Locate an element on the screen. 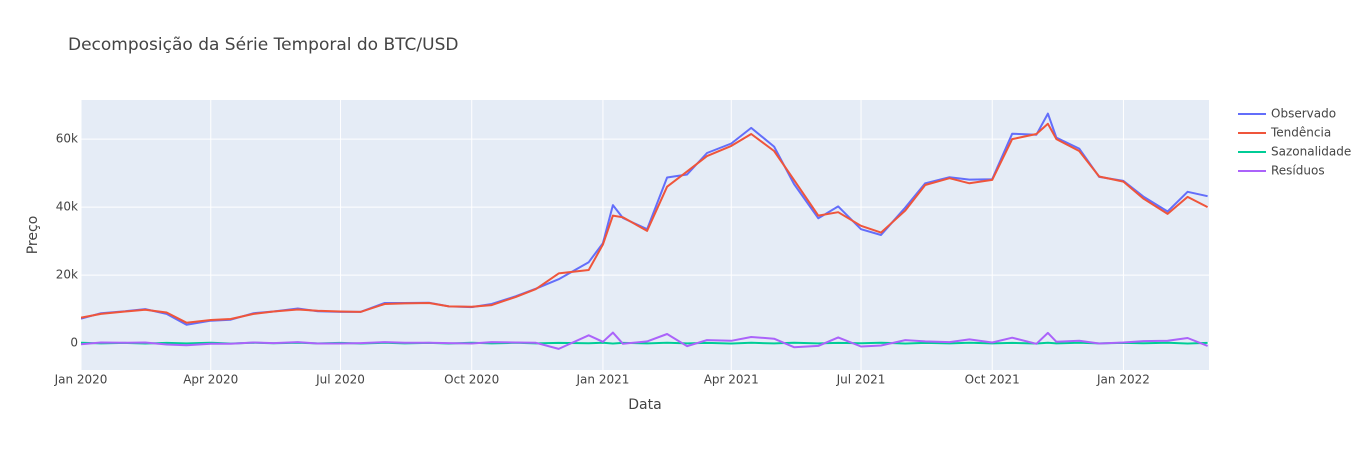 The height and width of the screenshot is (450, 1369). y-tick-label: 0 is located at coordinates (74, 343).